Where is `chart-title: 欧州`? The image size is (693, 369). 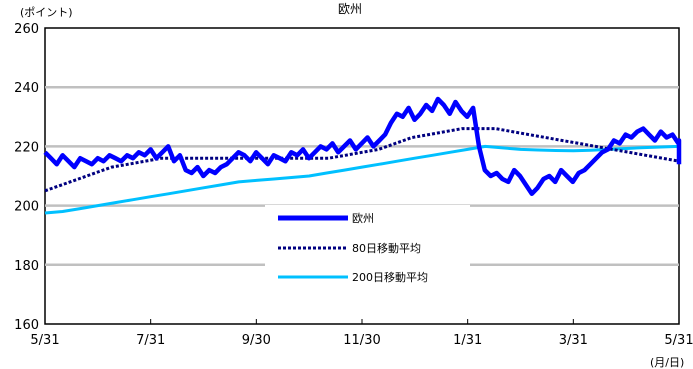
chart-title: 欧州 is located at coordinates (350, 9).